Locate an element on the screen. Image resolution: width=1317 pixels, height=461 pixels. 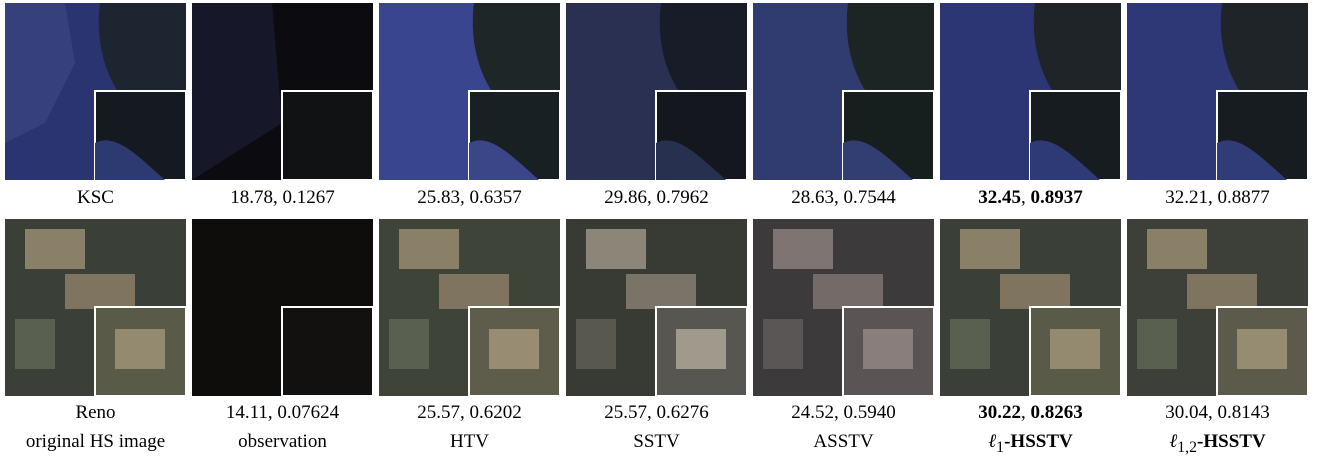
ksc-asstv-image is located at coordinates (843, 91).